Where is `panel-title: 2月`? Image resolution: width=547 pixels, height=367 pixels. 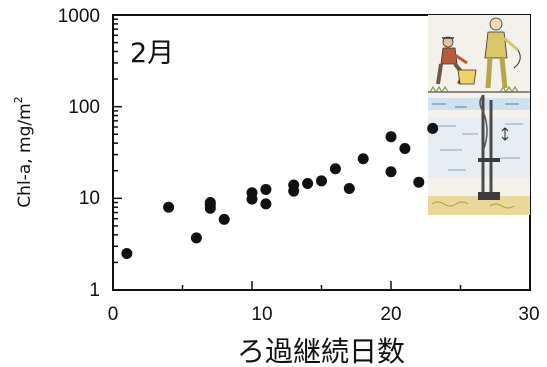 panel-title: 2月 is located at coordinates (152, 53).